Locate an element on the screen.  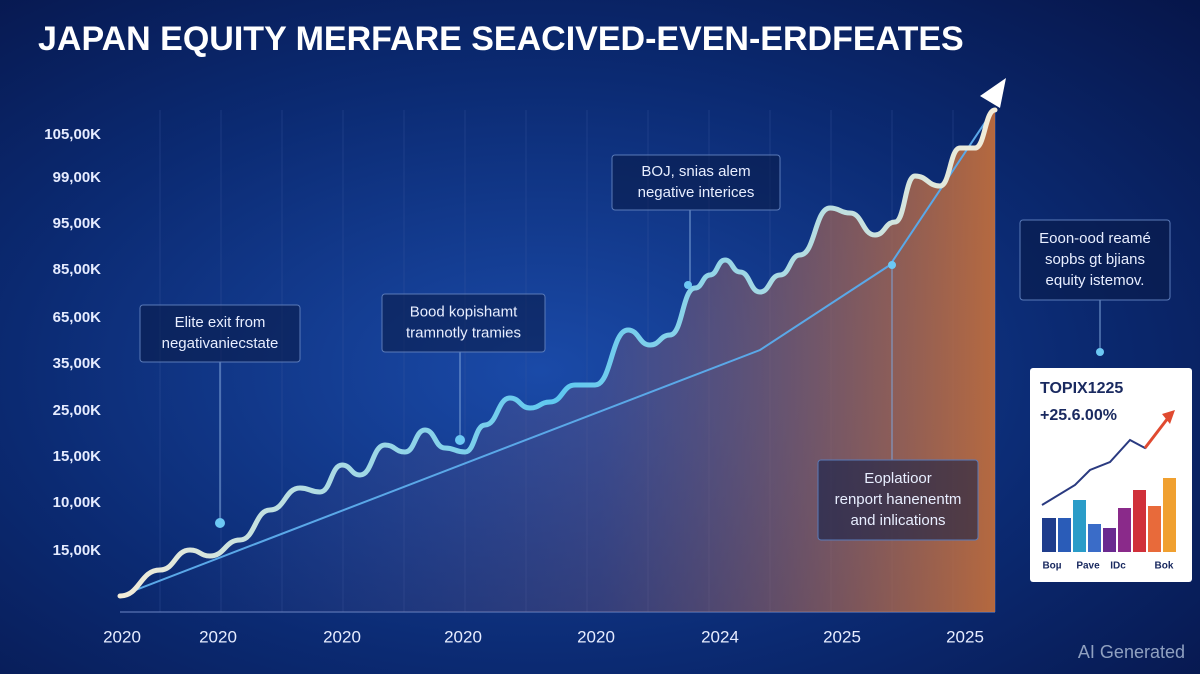
y-axis-label: 10,00K is located at coordinates (77, 502).